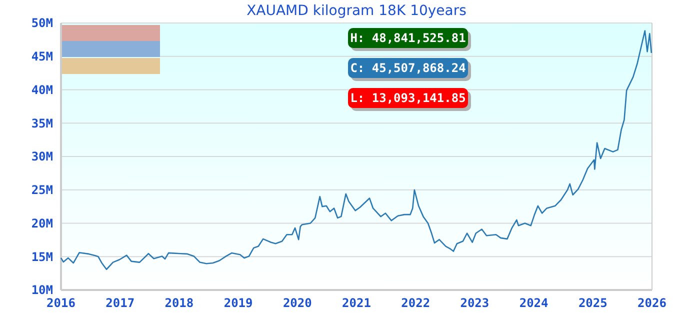  Describe the element at coordinates (408, 68) in the screenshot. I see `annotation: C: 45,507,868.24` at that location.